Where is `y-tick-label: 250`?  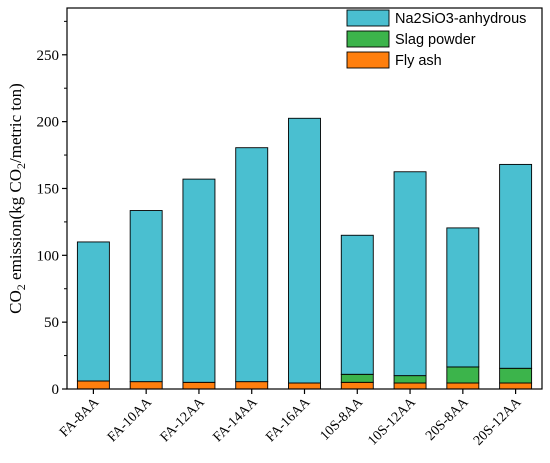 y-tick-label: 250 is located at coordinates (48, 56).